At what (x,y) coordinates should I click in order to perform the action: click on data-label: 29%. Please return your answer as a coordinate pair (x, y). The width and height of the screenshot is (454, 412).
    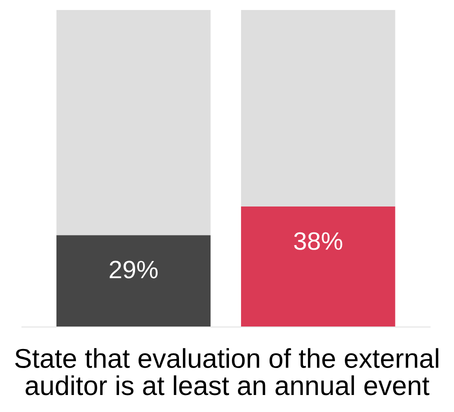
    Looking at the image, I should click on (134, 269).